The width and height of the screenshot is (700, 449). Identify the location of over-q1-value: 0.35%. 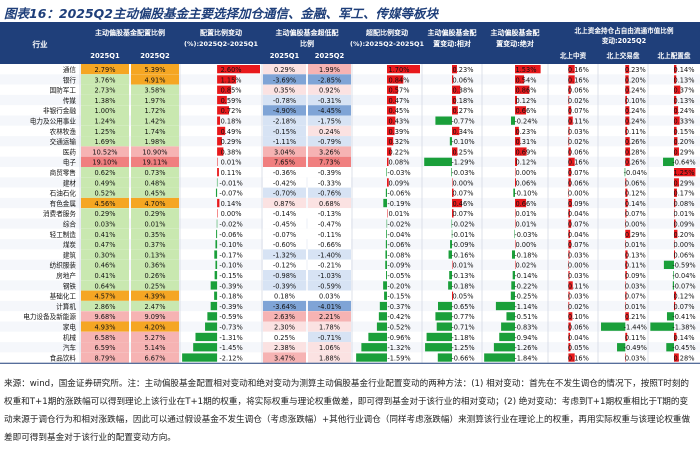
(284, 91).